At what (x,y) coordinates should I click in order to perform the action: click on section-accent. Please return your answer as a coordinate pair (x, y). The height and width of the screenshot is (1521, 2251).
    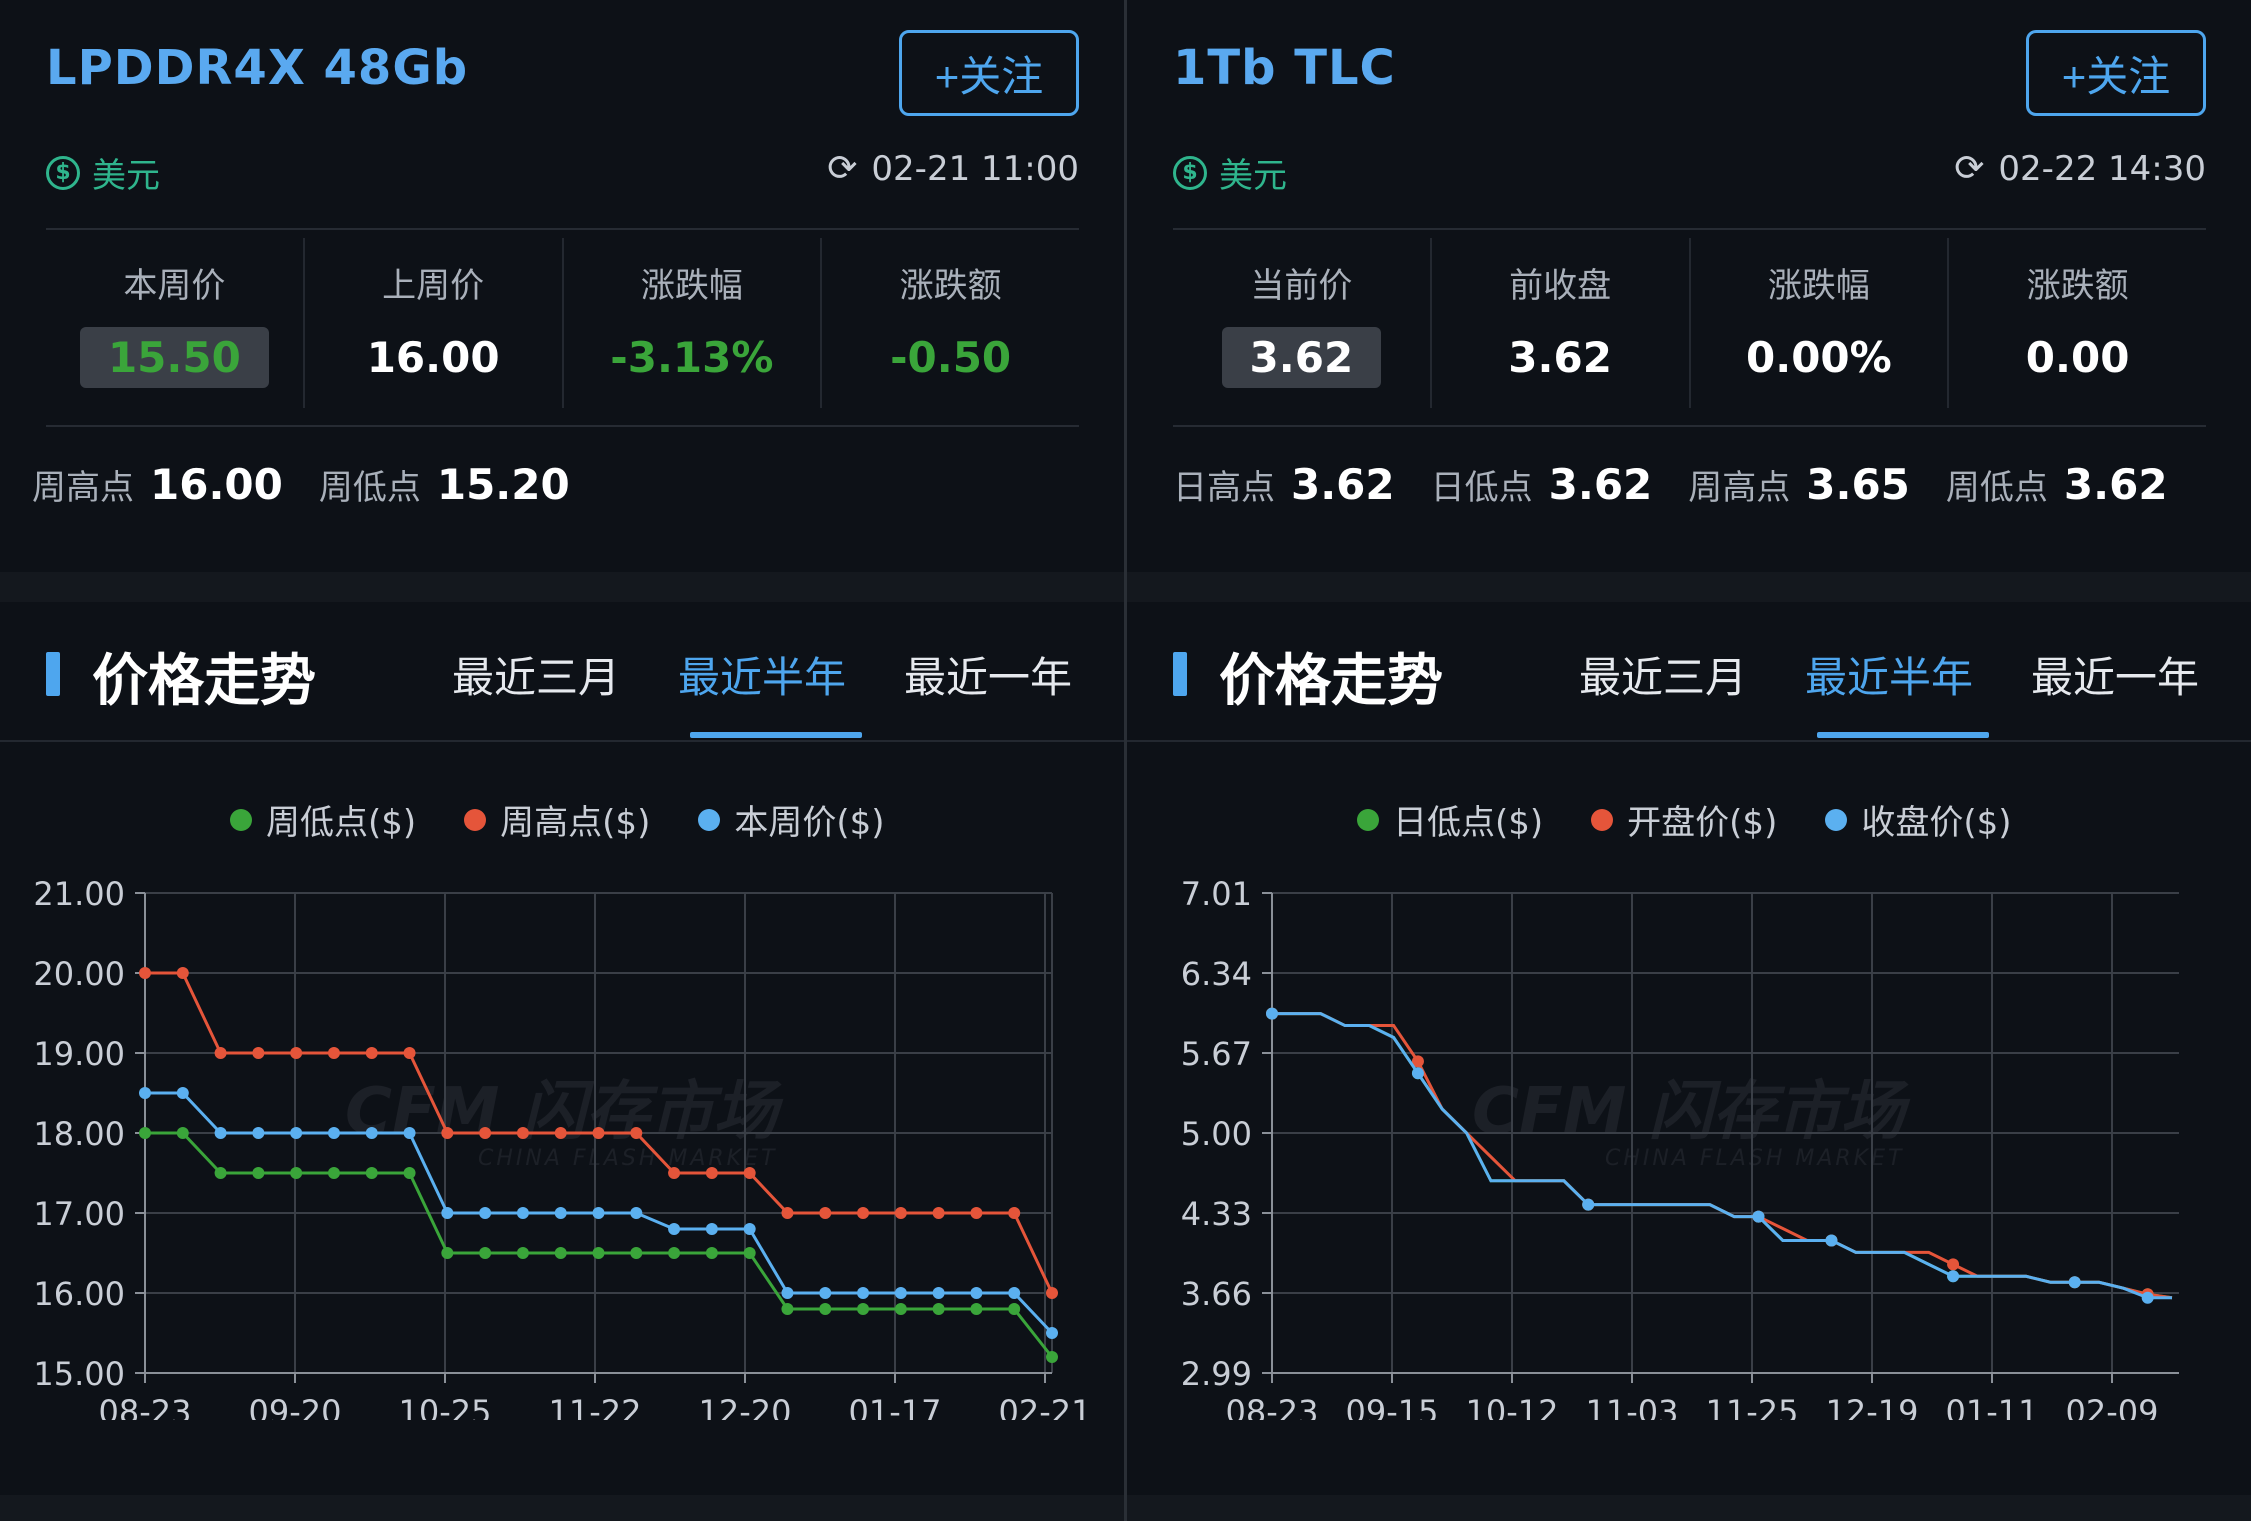
    Looking at the image, I should click on (53, 674).